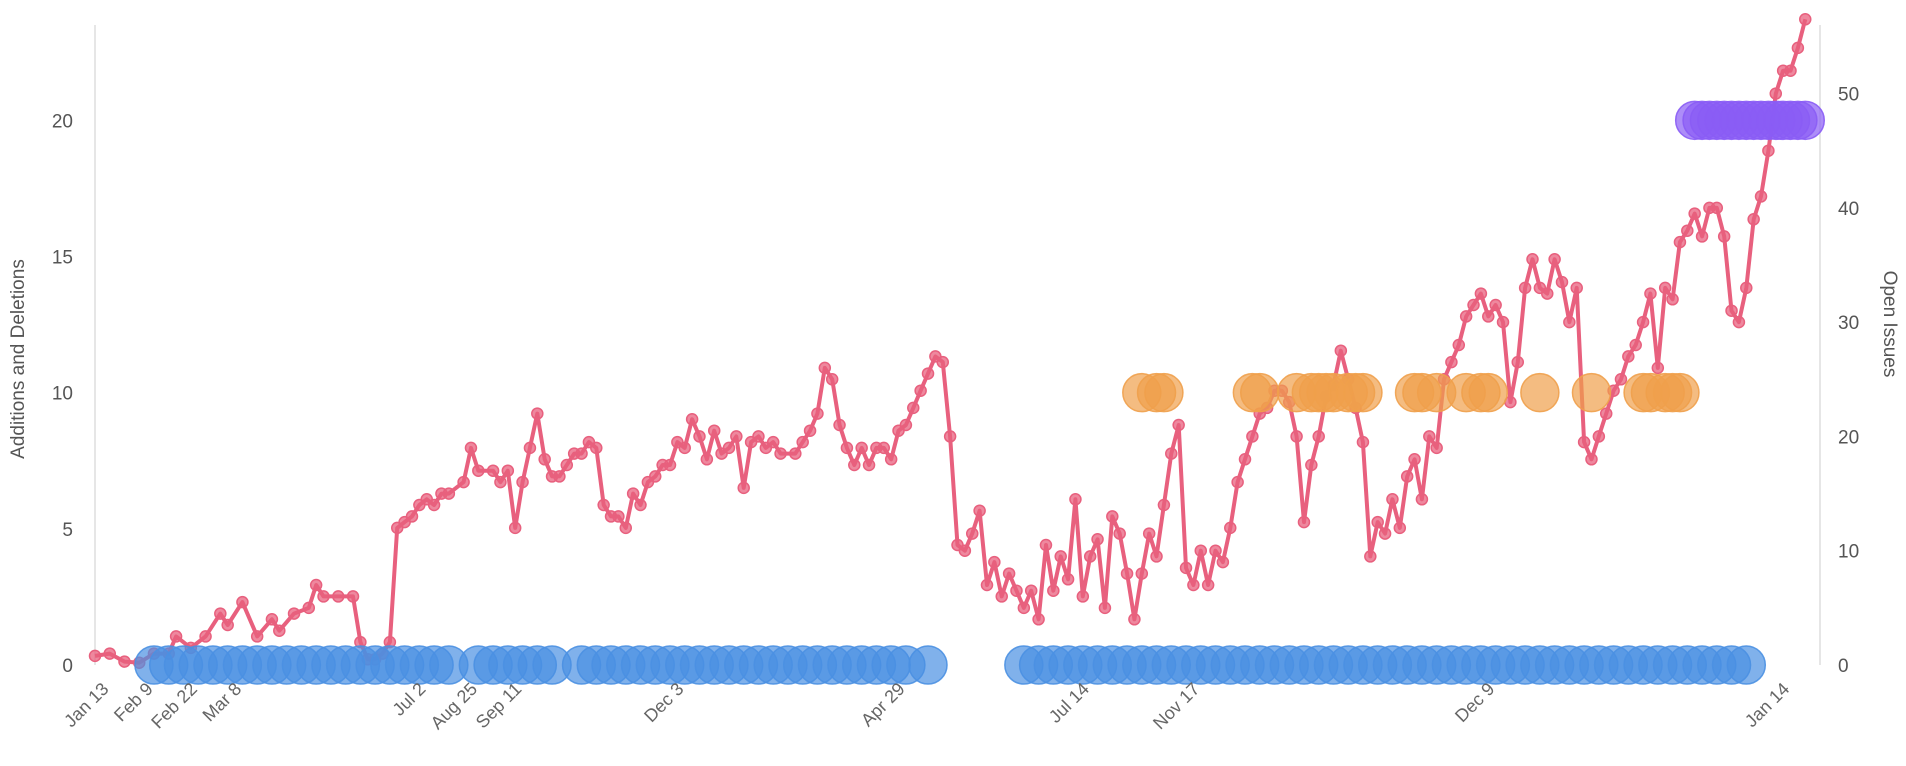 This screenshot has height=766, width=1906. Describe the element at coordinates (499, 706) in the screenshot. I see `x-tick-label: Sep 11` at that location.